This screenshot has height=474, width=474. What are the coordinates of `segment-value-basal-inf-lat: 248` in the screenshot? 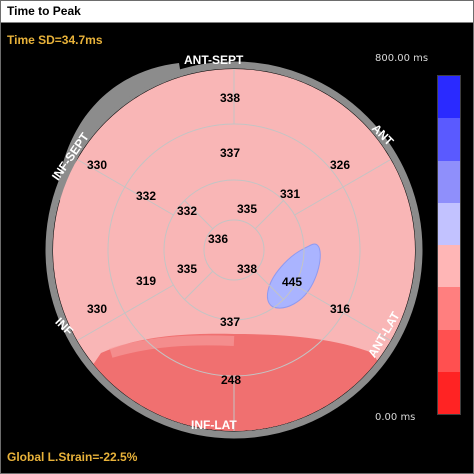 It's located at (231, 380).